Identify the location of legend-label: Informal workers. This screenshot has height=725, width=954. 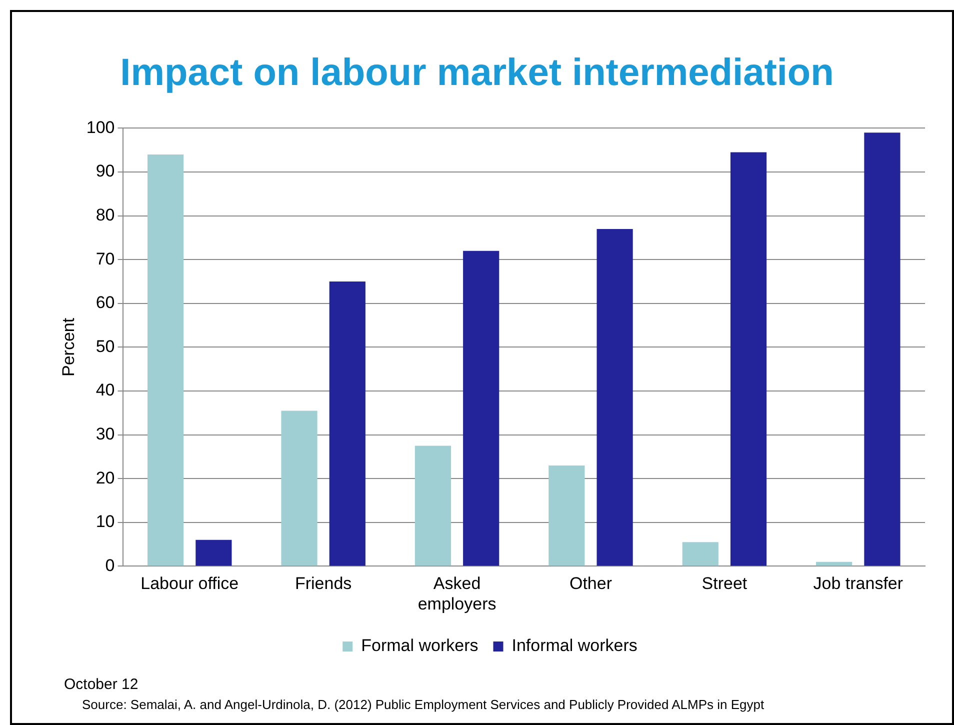
(575, 646).